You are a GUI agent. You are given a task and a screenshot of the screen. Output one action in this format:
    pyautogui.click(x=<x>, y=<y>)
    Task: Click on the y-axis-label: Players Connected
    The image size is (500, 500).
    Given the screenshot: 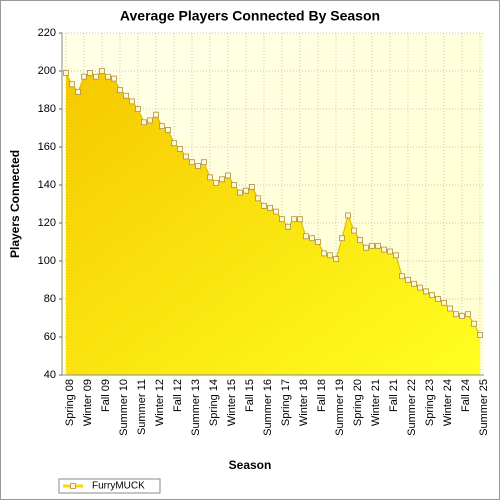 What is the action you would take?
    pyautogui.click(x=15, y=204)
    